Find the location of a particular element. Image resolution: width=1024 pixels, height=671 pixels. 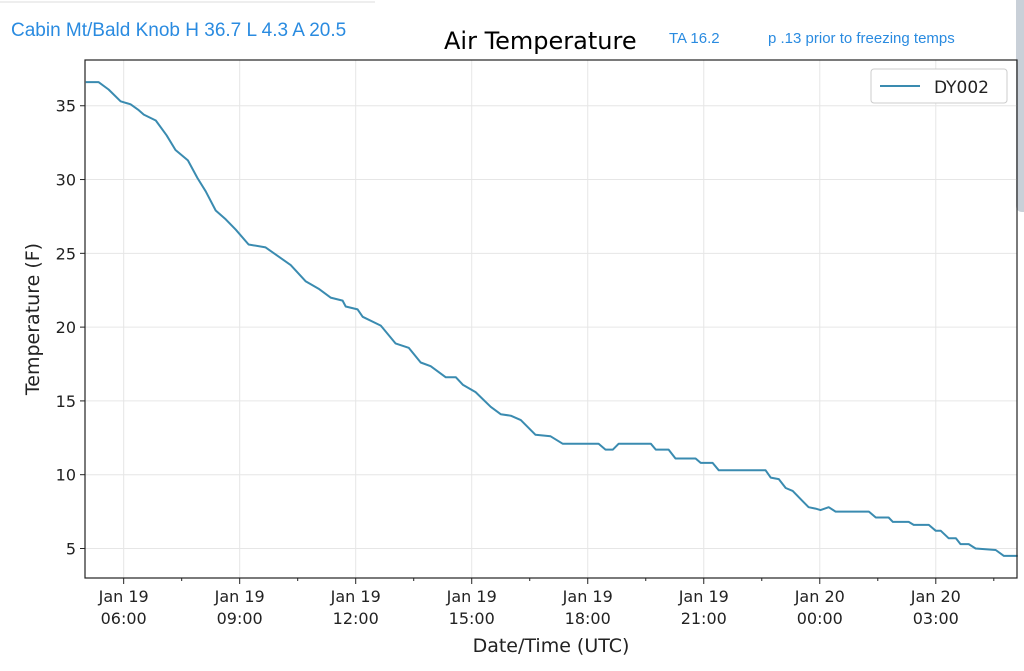

x-axis-label: Date/Time (UTC) is located at coordinates (551, 646).